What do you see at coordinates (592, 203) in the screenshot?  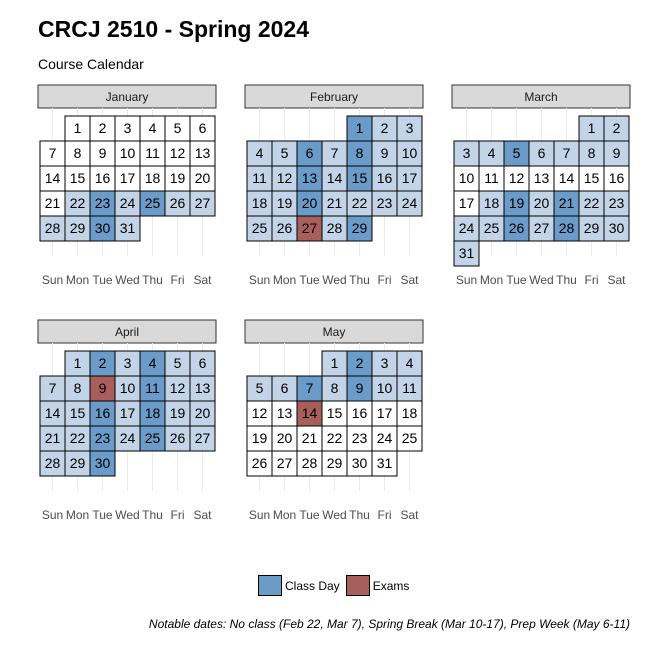 I see `day-label-march-22: 22` at bounding box center [592, 203].